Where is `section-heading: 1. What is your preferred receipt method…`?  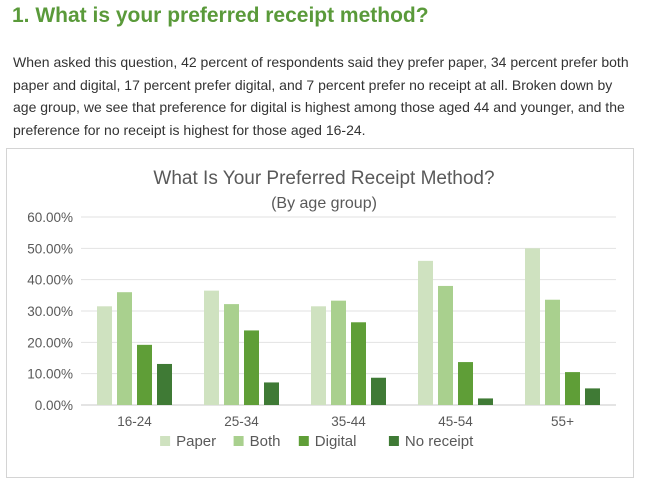
section-heading: 1. What is your preferred receipt method… is located at coordinates (220, 15).